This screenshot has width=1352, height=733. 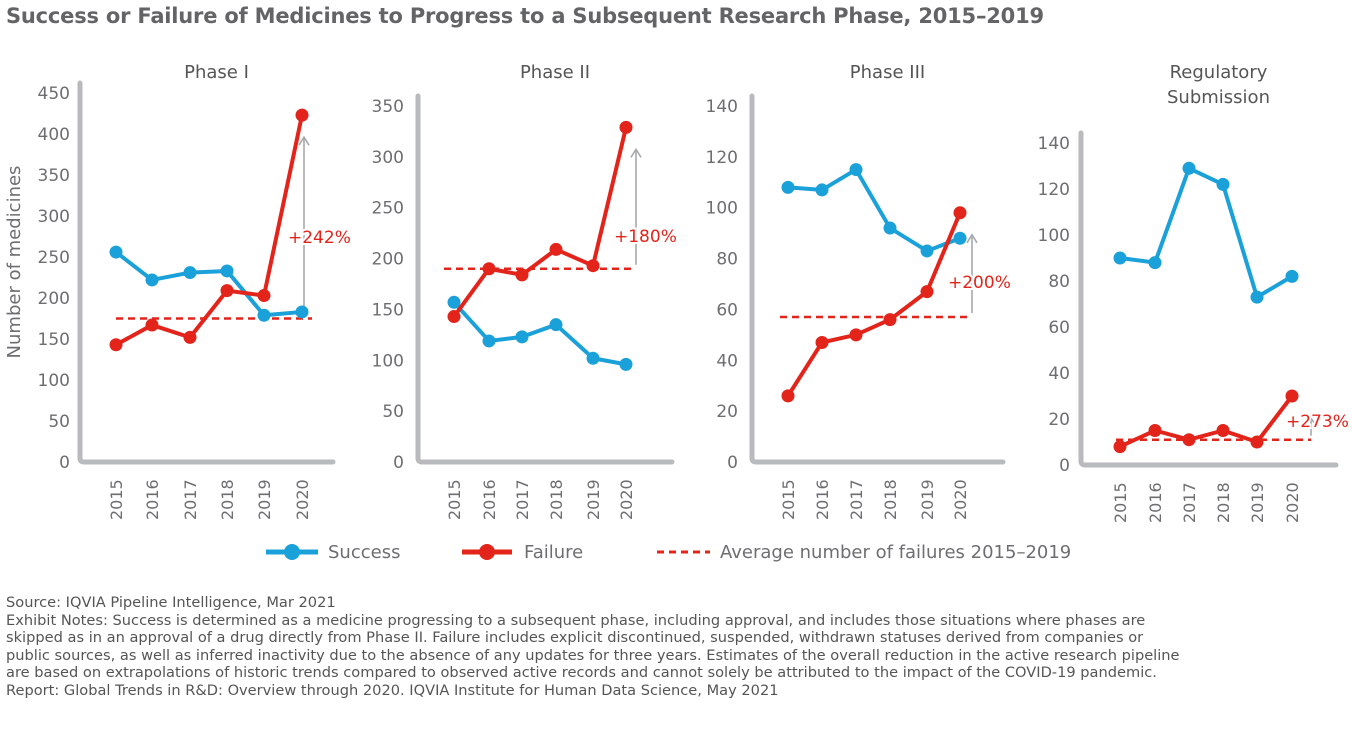 I want to click on y-tick-label: 150, so click(x=388, y=310).